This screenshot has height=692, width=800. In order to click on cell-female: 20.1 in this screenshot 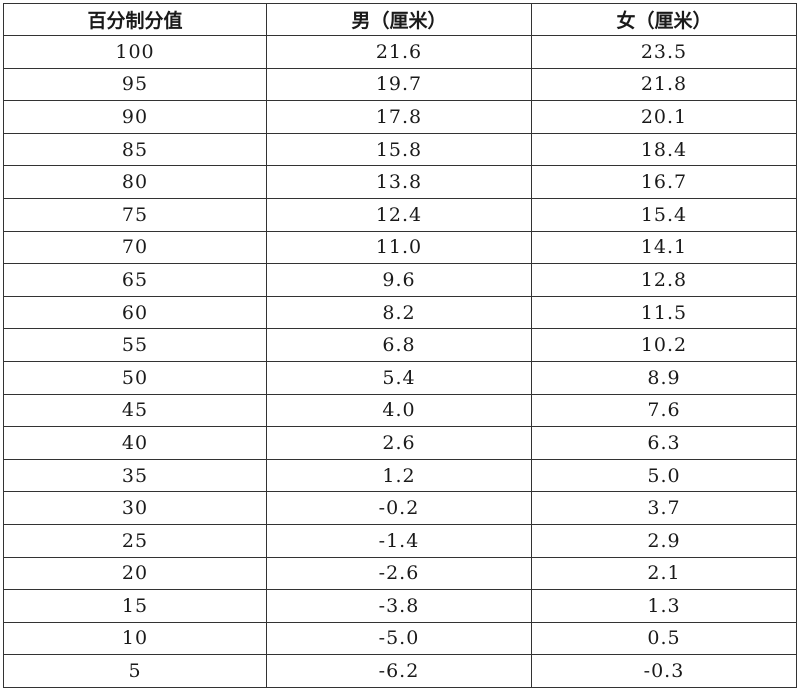, I will do `click(664, 117)`.